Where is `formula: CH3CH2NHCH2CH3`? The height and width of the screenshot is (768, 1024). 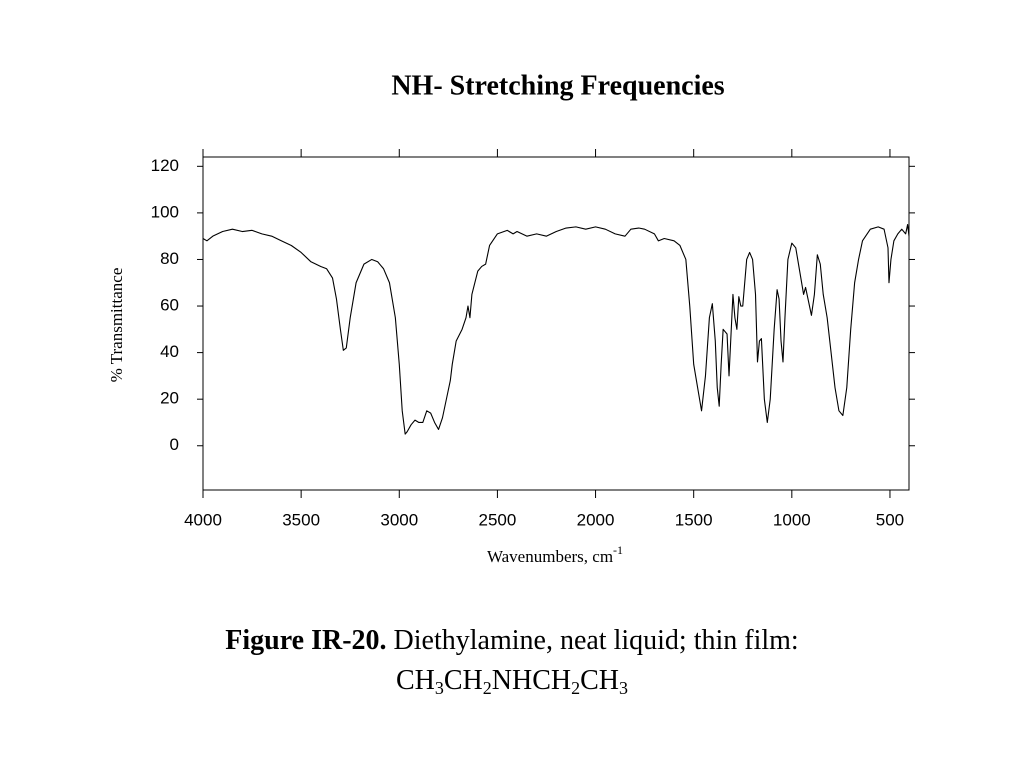 formula: CH3CH2NHCH2CH3 is located at coordinates (512, 681).